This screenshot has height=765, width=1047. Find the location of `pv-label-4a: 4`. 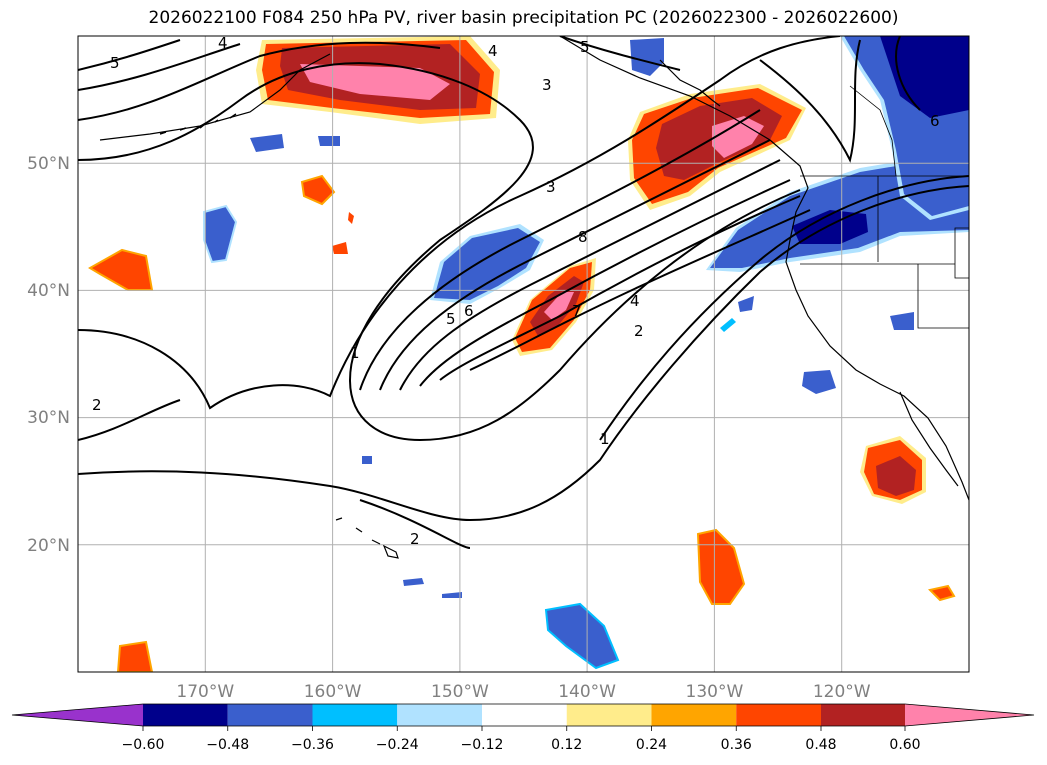

pv-label-4a: 4 is located at coordinates (223, 43).